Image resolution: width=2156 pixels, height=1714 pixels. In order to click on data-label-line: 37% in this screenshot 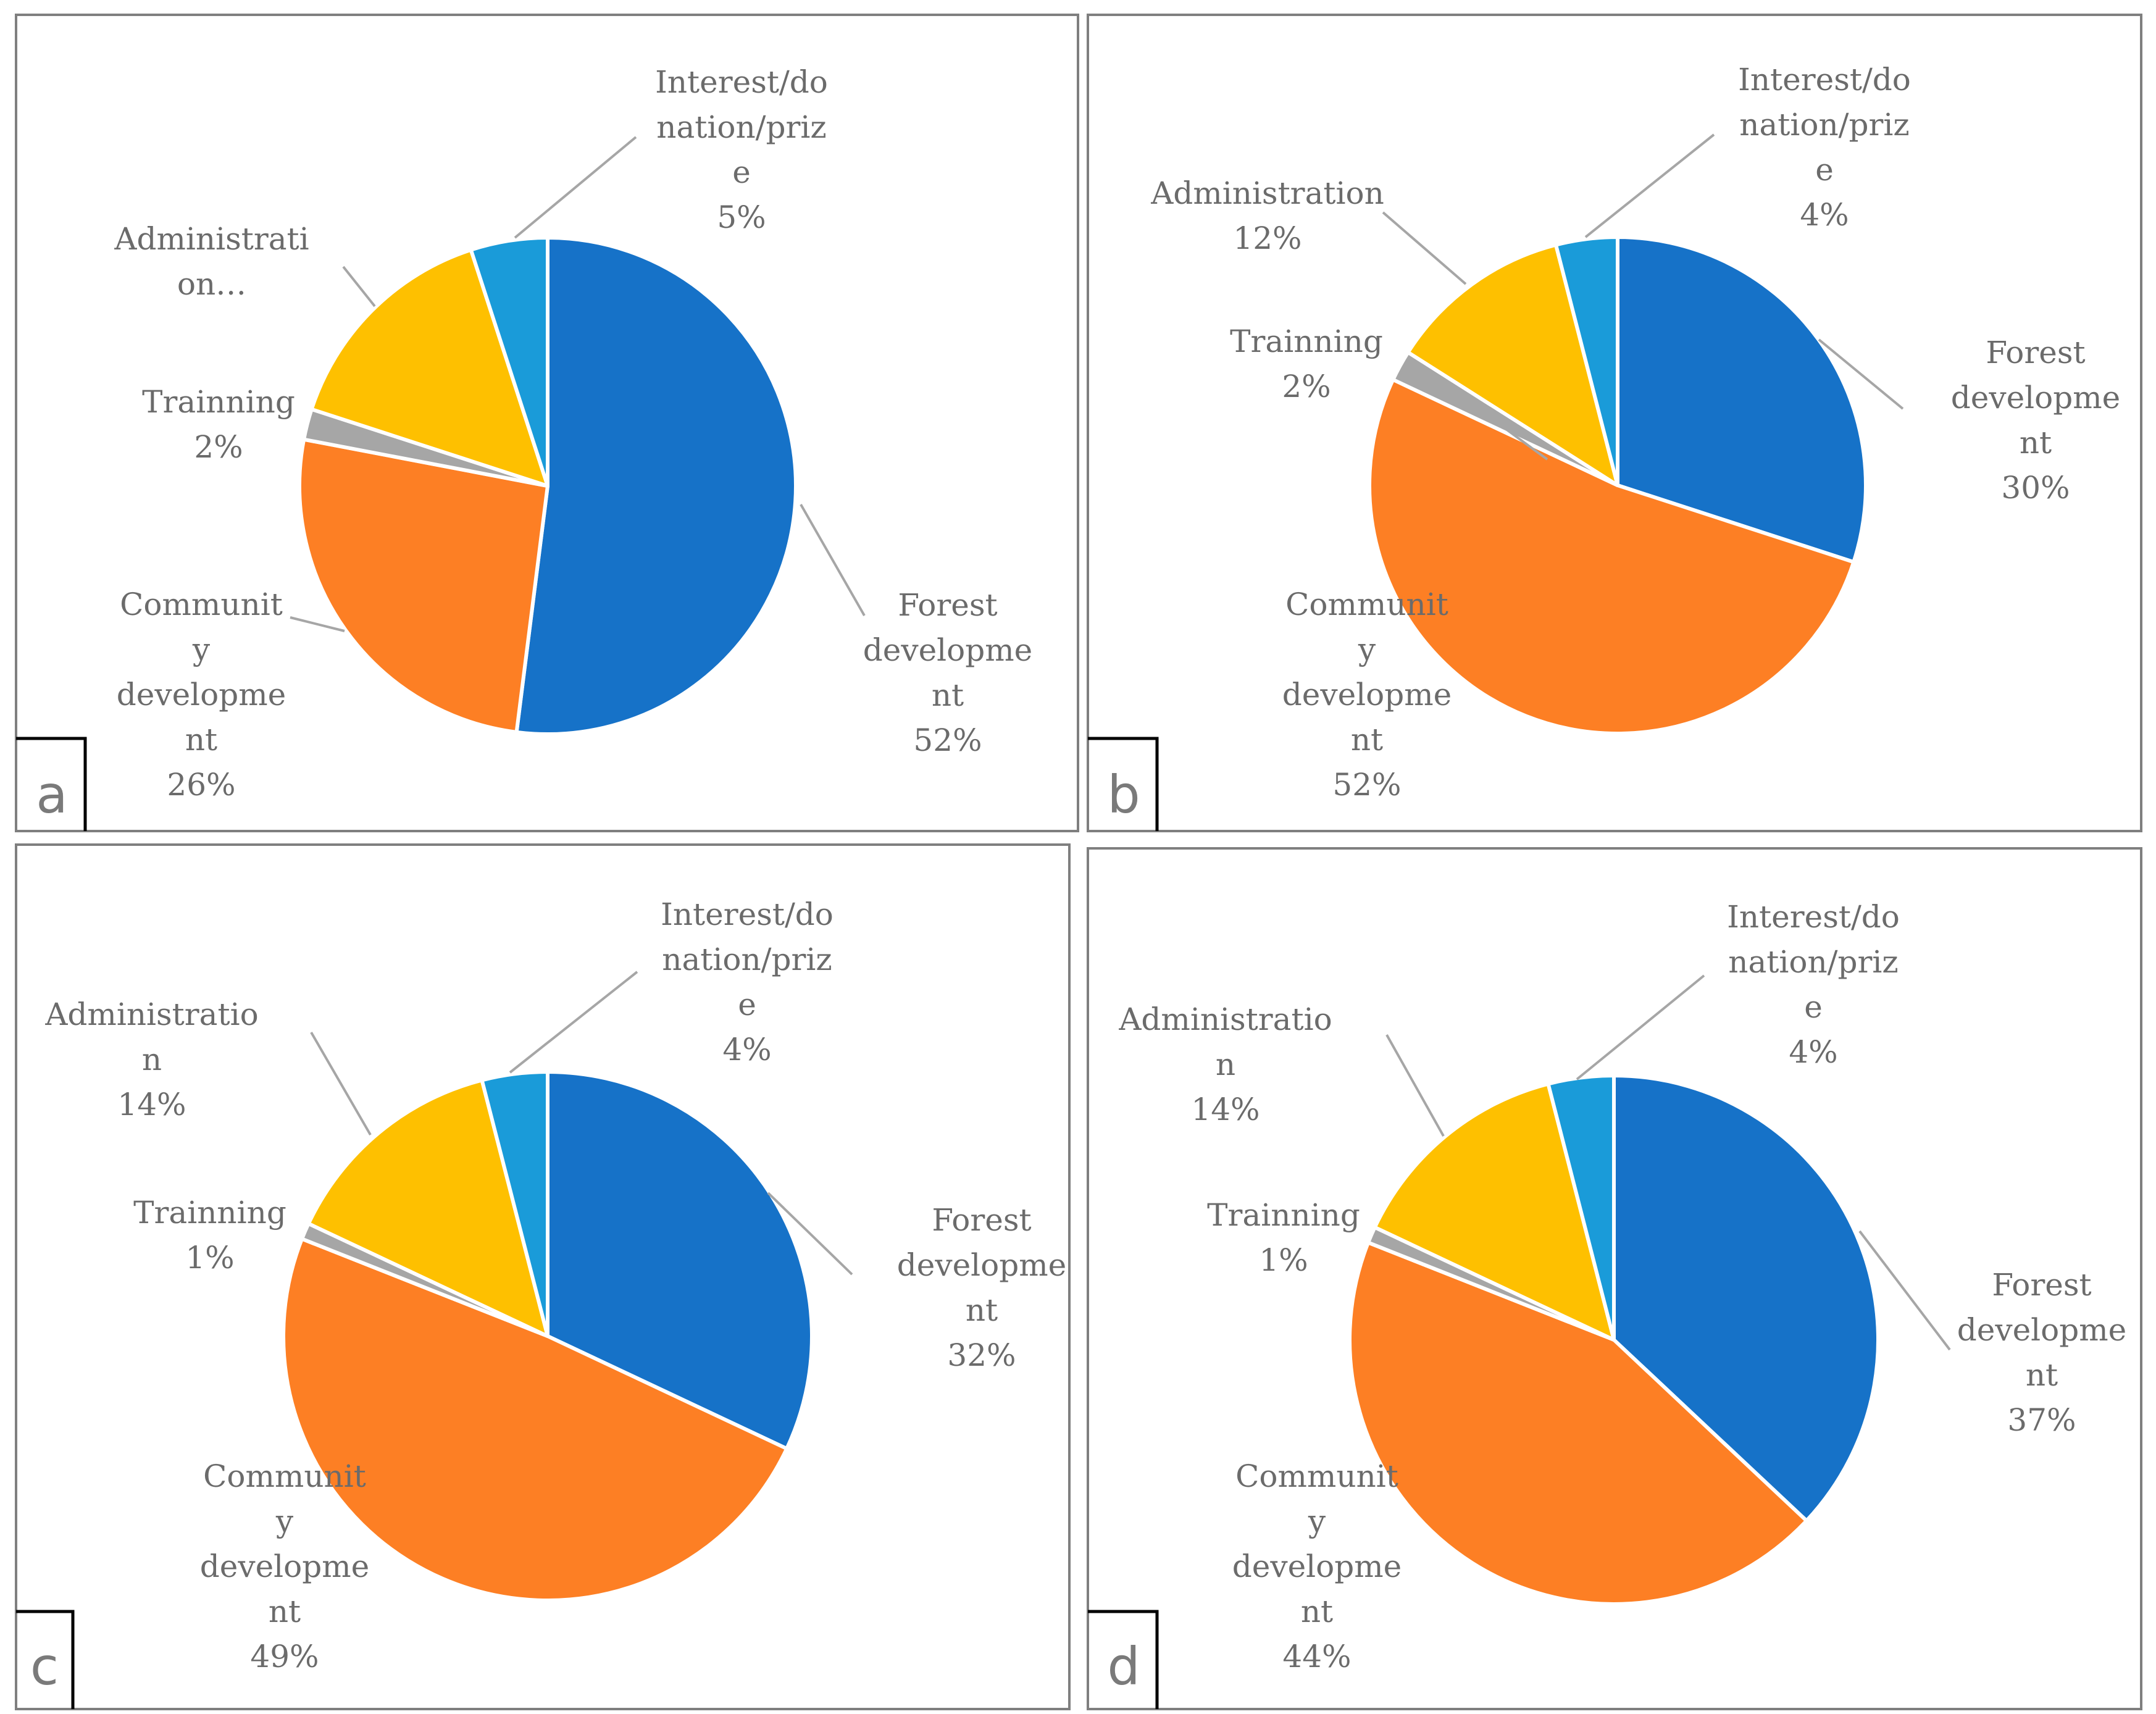, I will do `click(2041, 1420)`.